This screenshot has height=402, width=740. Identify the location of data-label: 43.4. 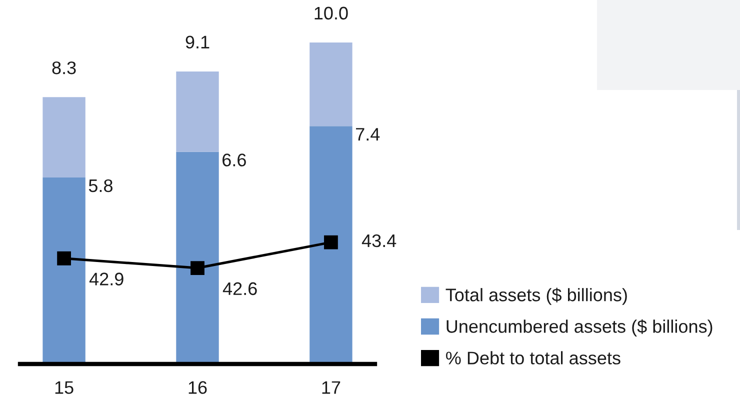
(379, 241).